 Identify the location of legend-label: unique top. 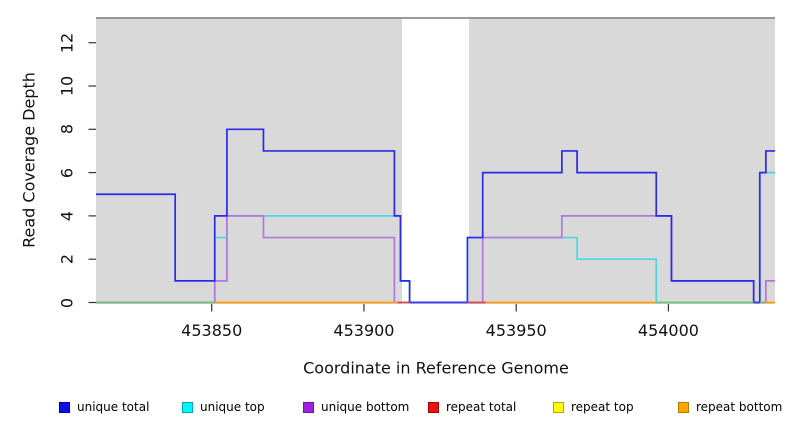
(232, 407).